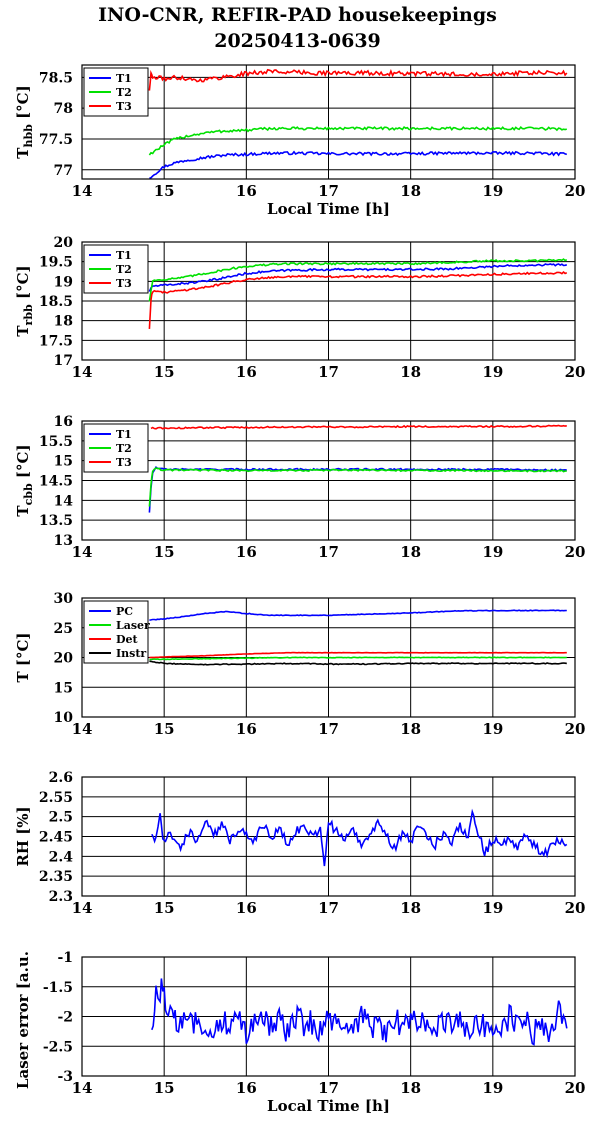 The height and width of the screenshot is (1135, 595). Describe the element at coordinates (24, 300) in the screenshot. I see `y-axis-label: Trbb [°C]` at that location.